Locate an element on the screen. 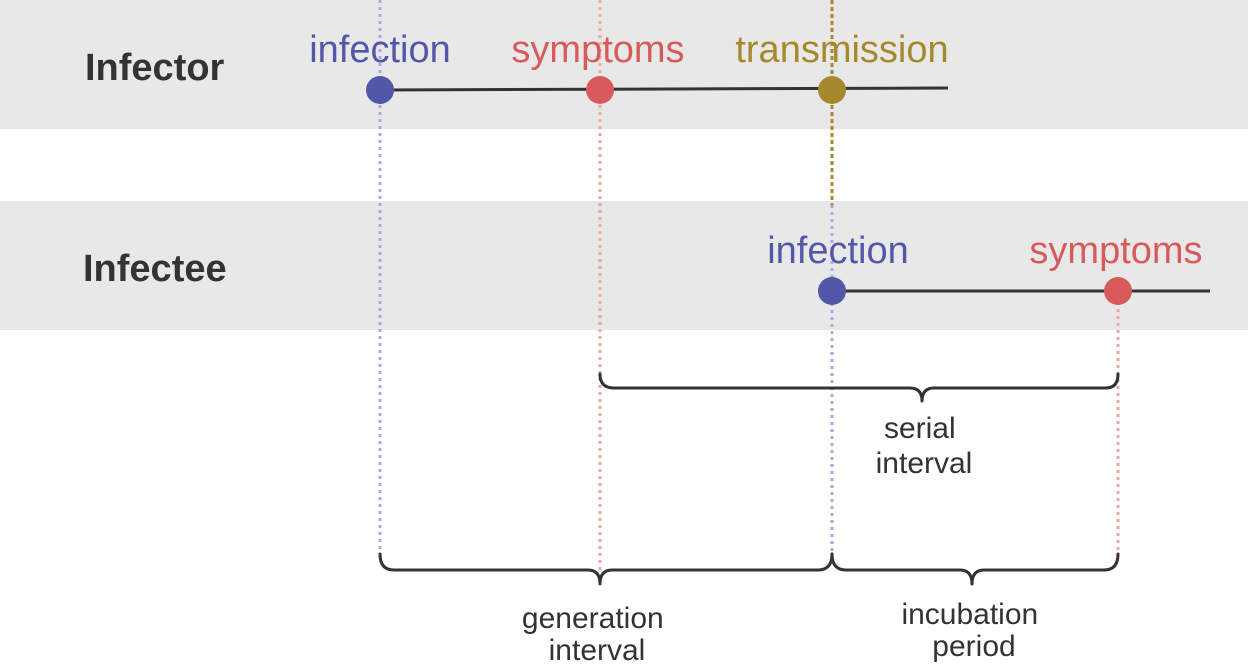 The width and height of the screenshot is (1248, 664). infector-timeline is located at coordinates (664, 89).